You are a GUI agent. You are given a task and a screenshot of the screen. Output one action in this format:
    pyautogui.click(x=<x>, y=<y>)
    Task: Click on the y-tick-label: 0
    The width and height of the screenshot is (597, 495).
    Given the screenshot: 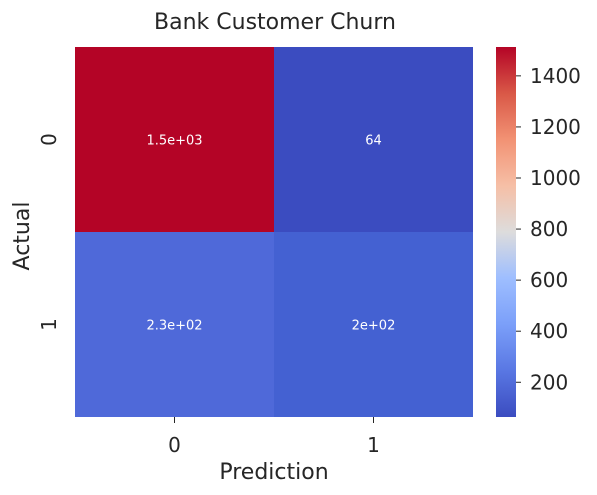 What is the action you would take?
    pyautogui.click(x=49, y=139)
    